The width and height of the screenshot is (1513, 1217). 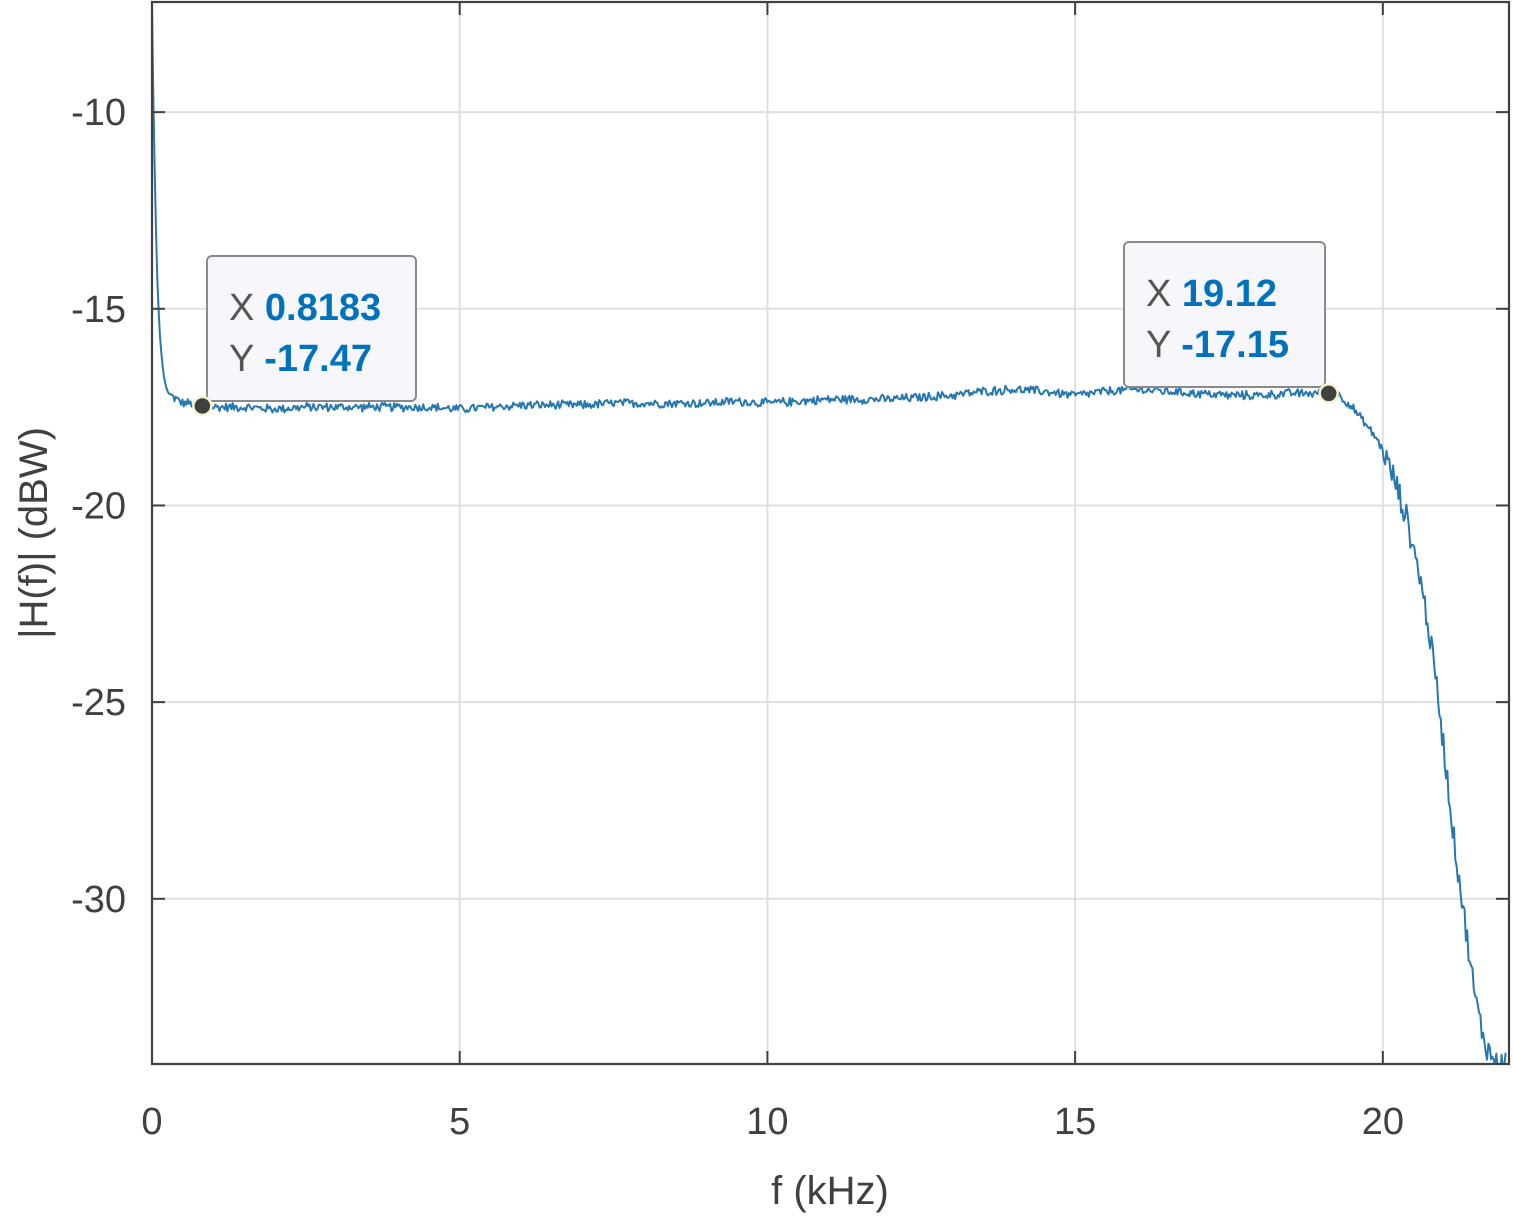 What do you see at coordinates (1235, 345) in the screenshot?
I see `datatip-y-value: -17.15` at bounding box center [1235, 345].